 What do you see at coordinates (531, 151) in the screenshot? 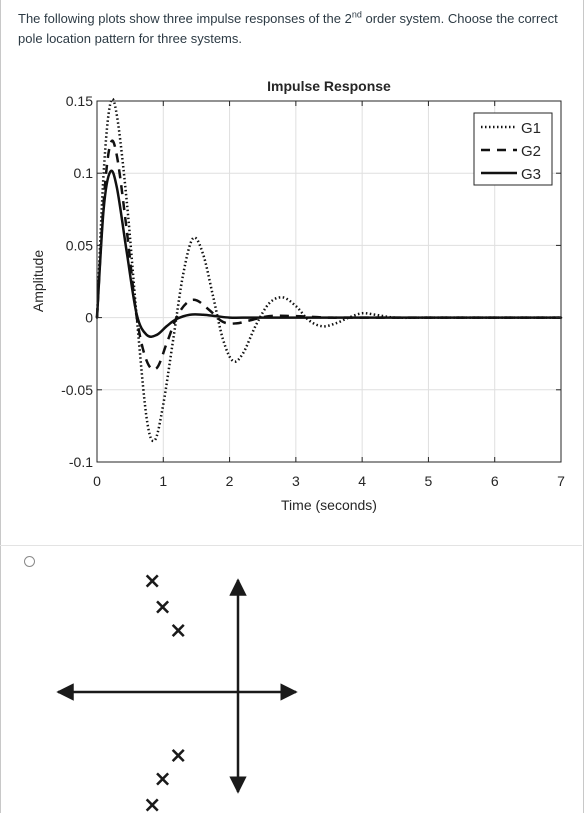
I see `legend-label-g2: G2` at bounding box center [531, 151].